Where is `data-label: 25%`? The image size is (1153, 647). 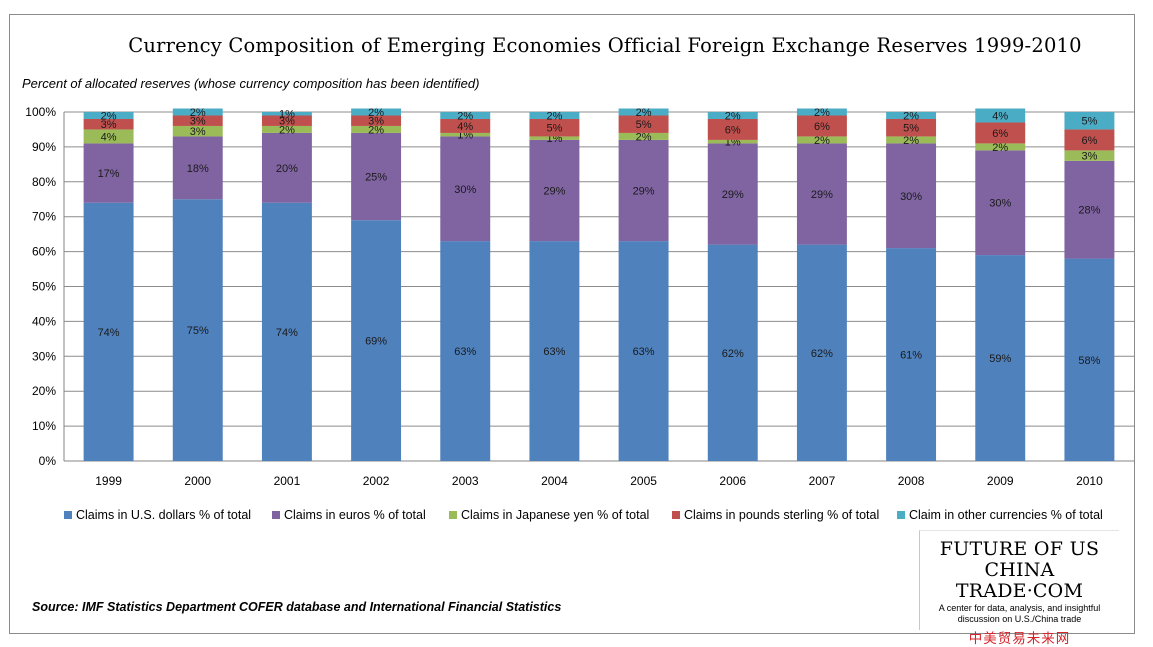 data-label: 25% is located at coordinates (376, 178).